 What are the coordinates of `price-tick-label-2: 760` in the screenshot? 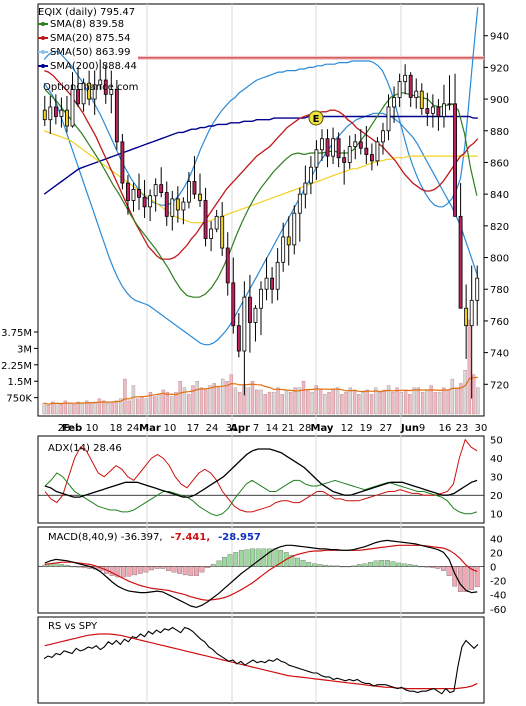 It's located at (499, 322).